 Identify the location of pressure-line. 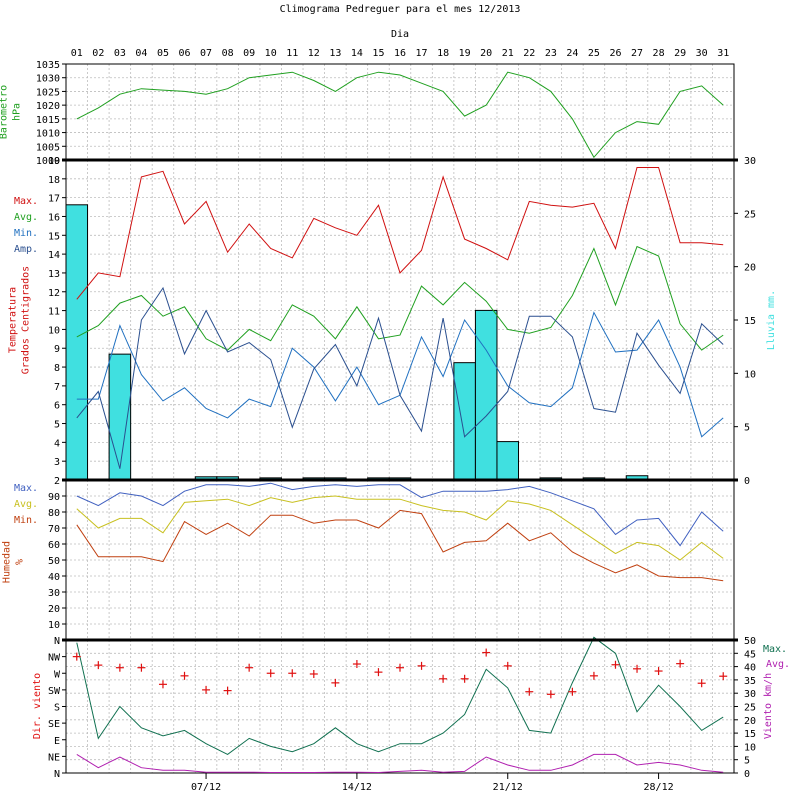
(400, 115).